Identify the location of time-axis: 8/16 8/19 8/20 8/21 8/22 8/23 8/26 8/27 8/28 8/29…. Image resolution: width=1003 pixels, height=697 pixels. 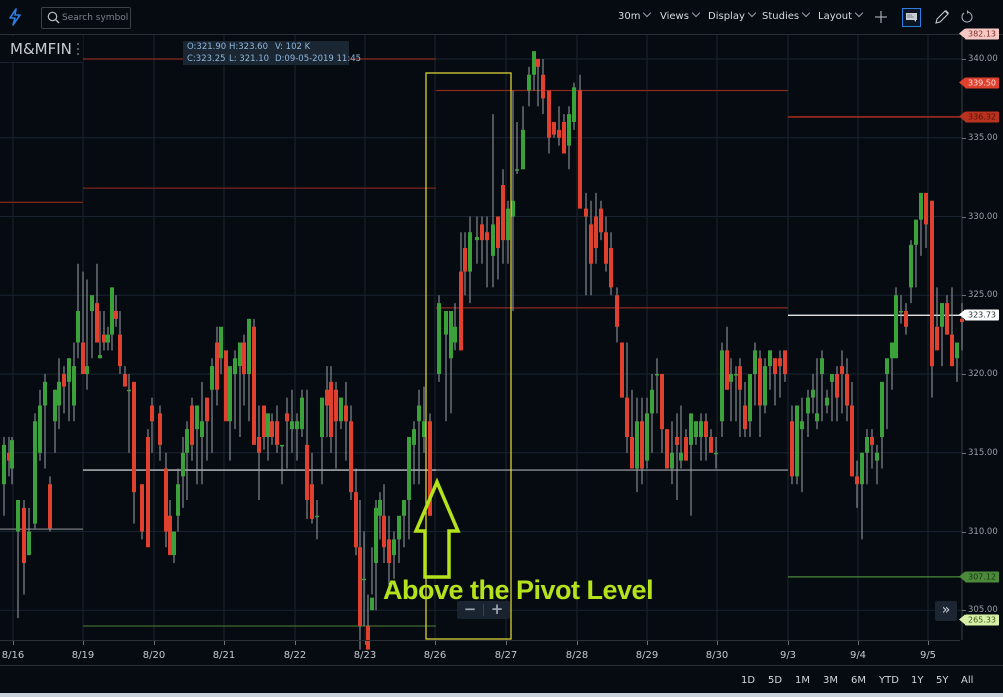
(480, 653).